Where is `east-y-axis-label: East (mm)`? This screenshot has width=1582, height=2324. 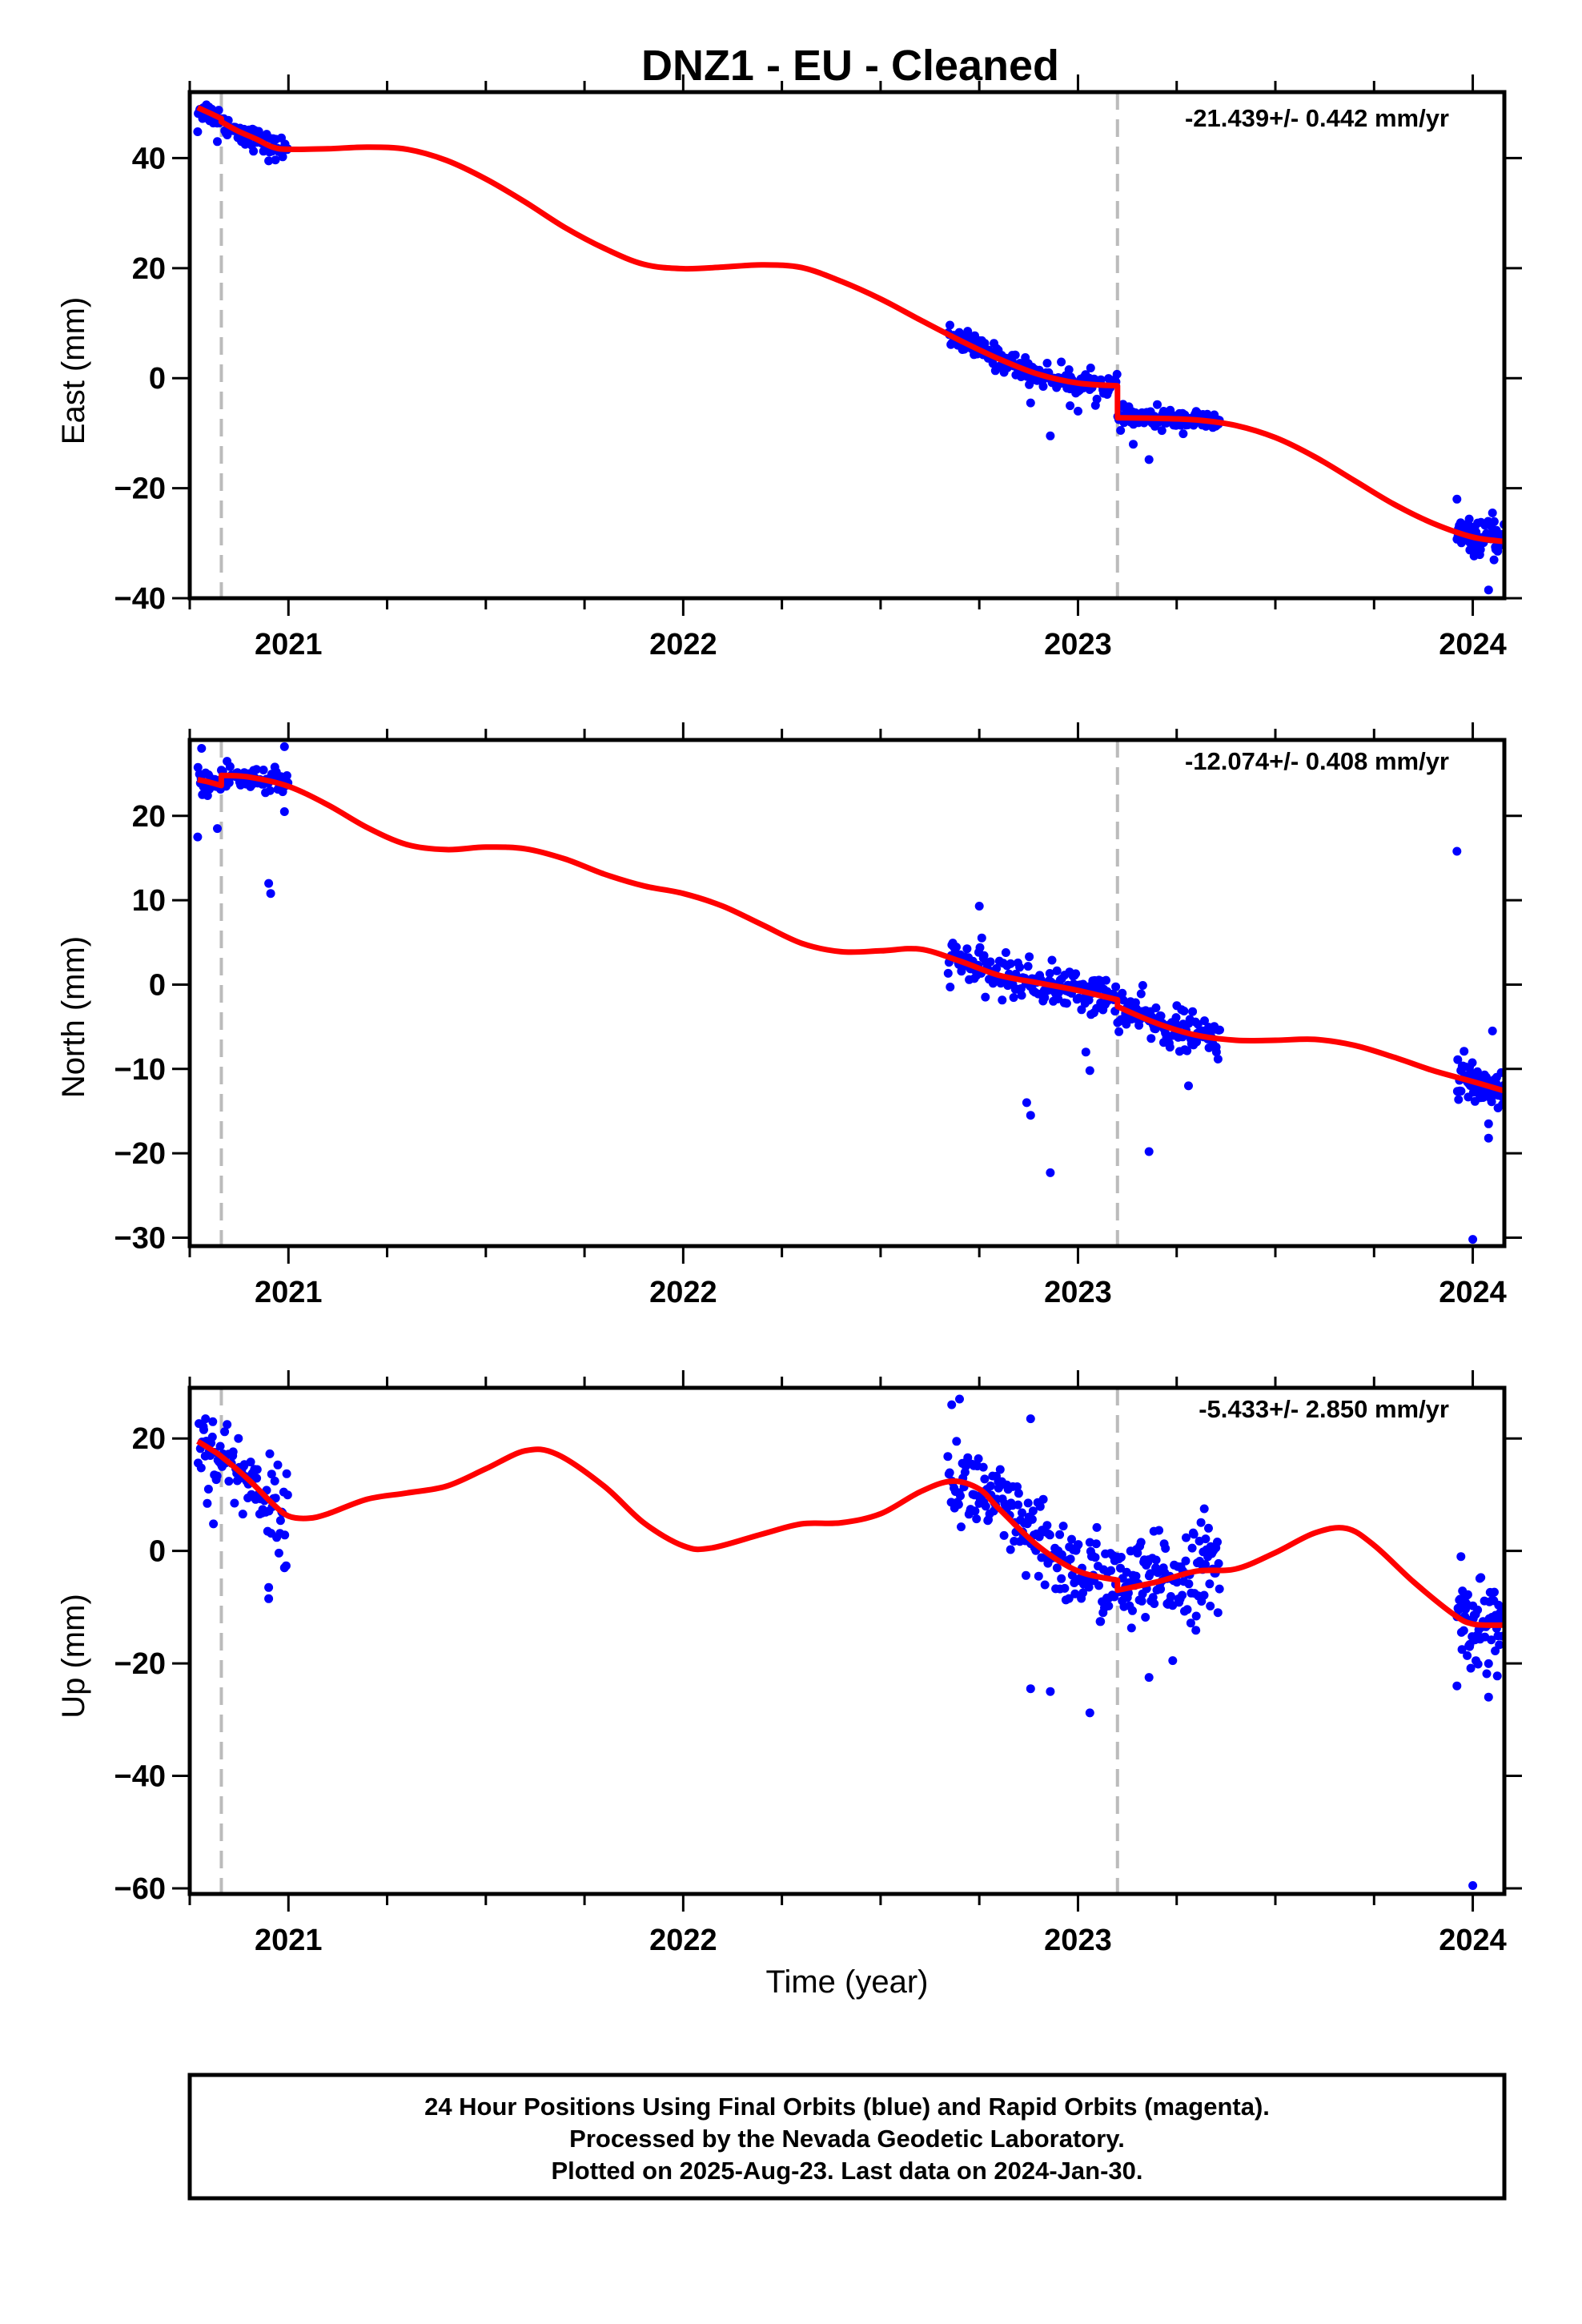 east-y-axis-label: East (mm) is located at coordinates (74, 370).